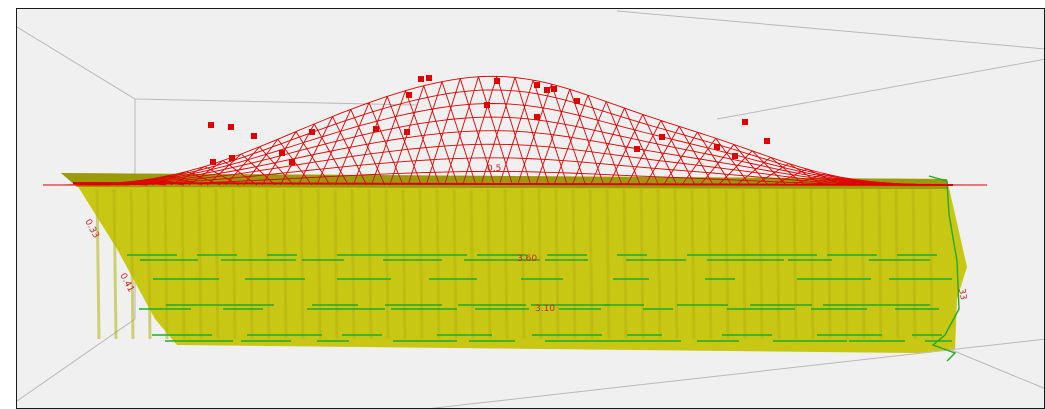 The width and height of the screenshot is (1045, 409). What do you see at coordinates (494, 169) in the screenshot?
I see `top-label-small: 0.5` at bounding box center [494, 169].